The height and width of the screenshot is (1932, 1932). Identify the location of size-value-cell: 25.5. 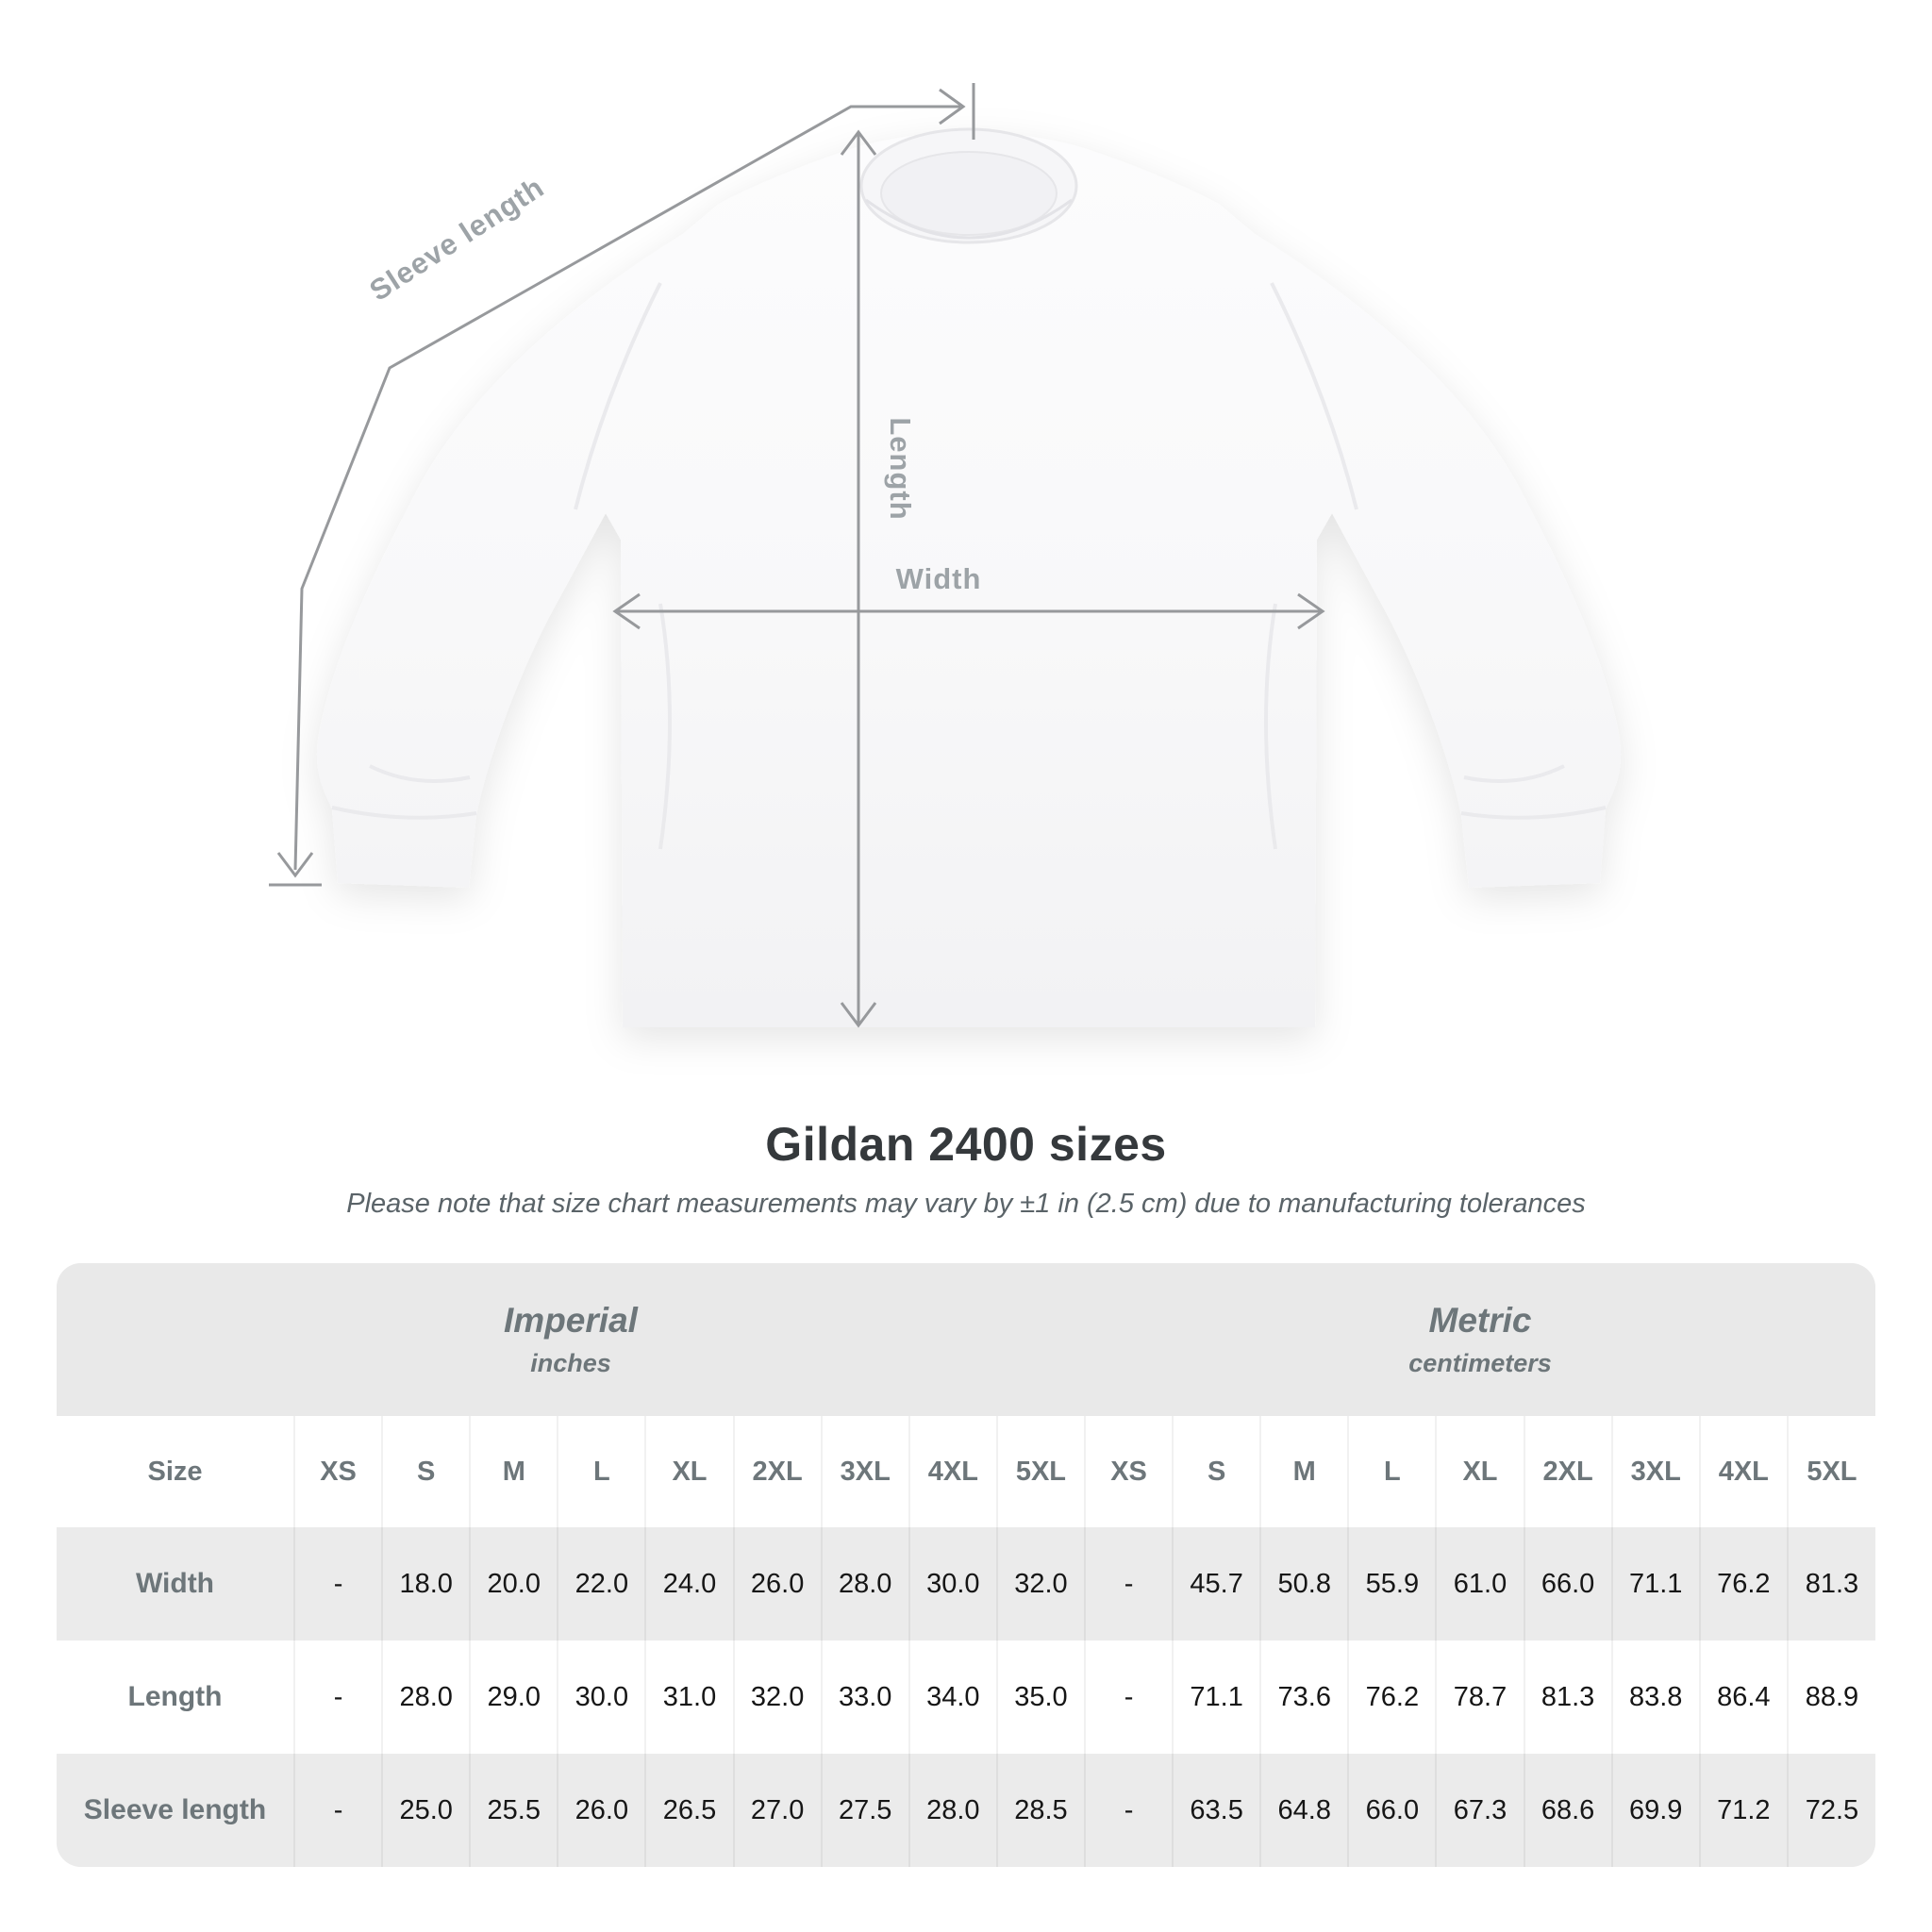
(513, 1811).